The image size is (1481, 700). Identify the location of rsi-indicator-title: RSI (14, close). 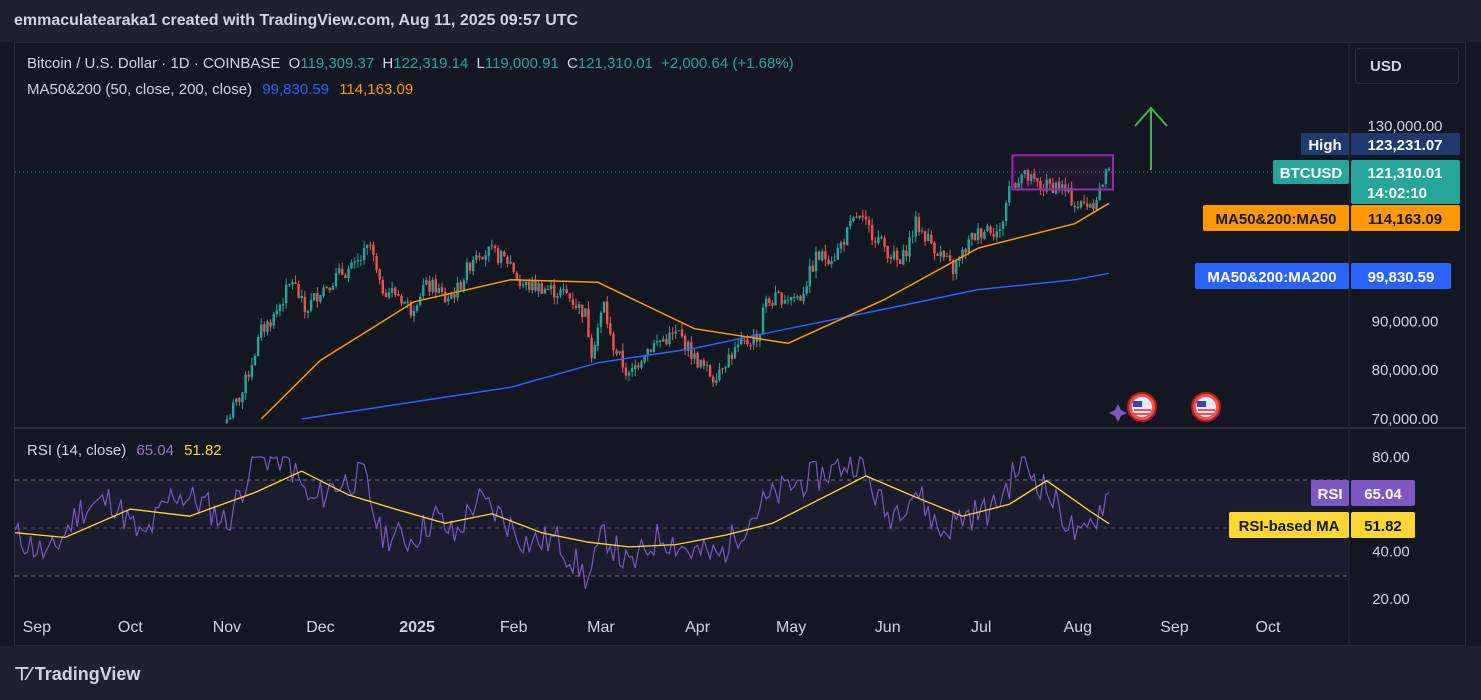
(77, 450).